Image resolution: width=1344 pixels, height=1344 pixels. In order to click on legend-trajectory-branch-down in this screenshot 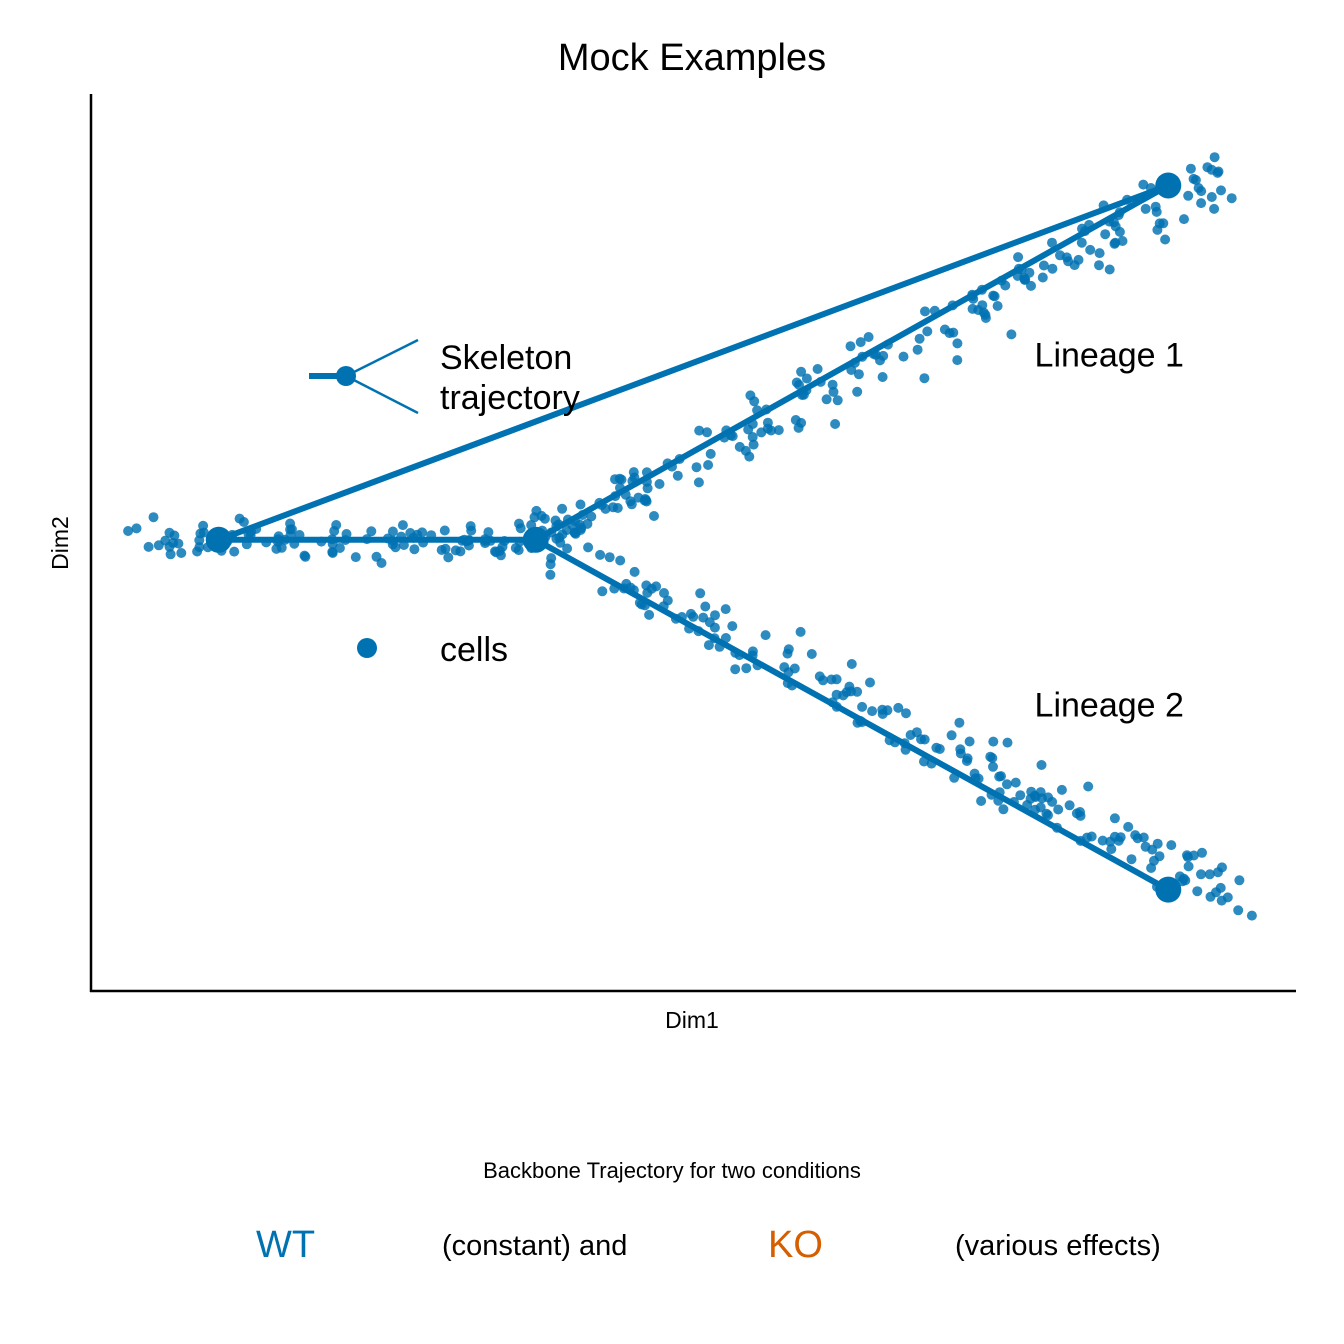, I will do `click(382, 394)`.